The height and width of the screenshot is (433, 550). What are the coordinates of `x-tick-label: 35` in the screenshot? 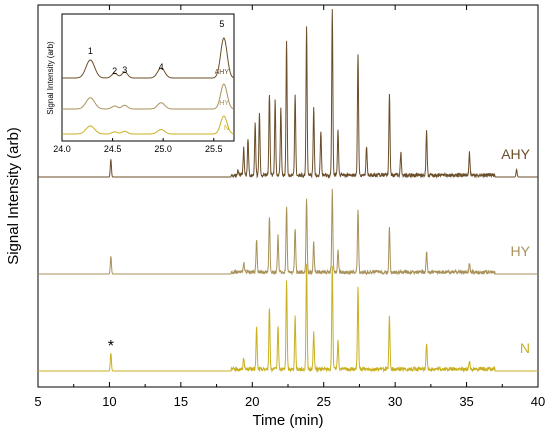 It's located at (466, 401).